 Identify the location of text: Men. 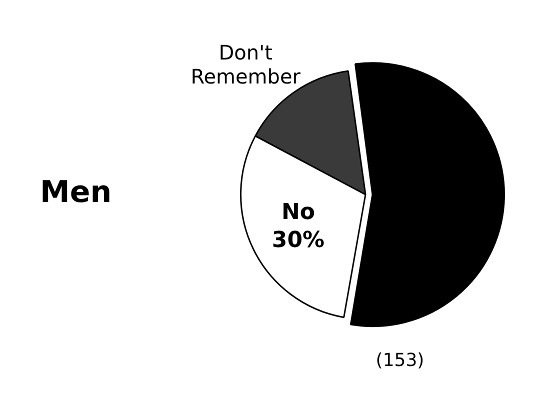
(76, 192).